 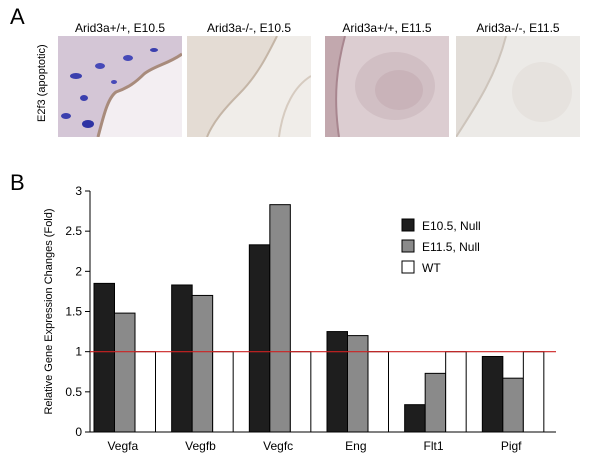 What do you see at coordinates (451, 247) in the screenshot?
I see `legend-label: E11.5, Null` at bounding box center [451, 247].